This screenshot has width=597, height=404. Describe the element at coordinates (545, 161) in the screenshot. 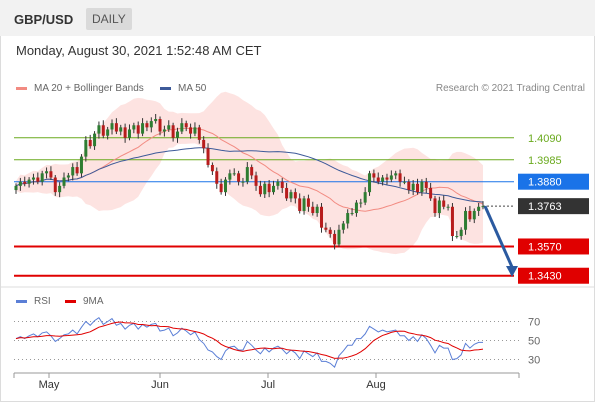

I see `level-label: 1.3985` at that location.